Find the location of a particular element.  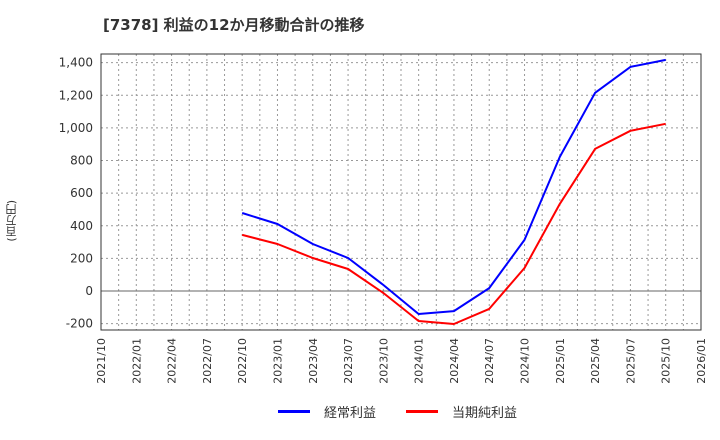

svg-text: 2025/01 is located at coordinates (560, 361).